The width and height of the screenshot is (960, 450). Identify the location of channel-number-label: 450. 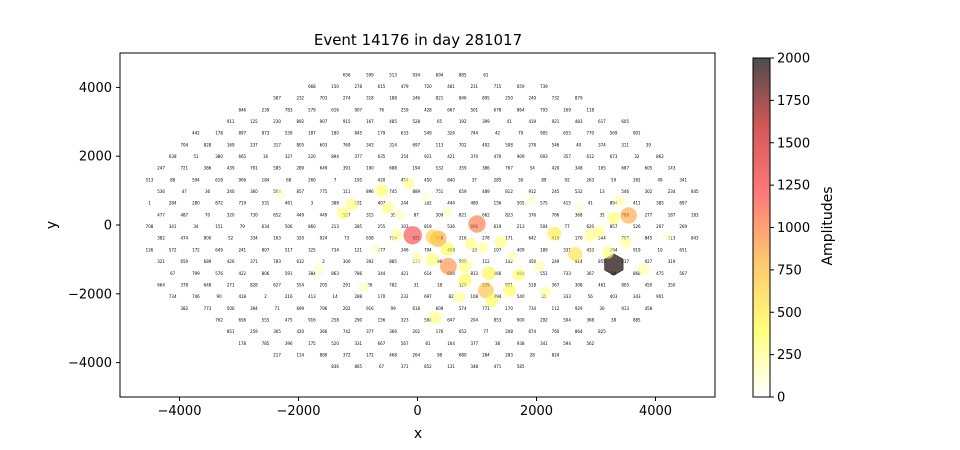
(649, 284).